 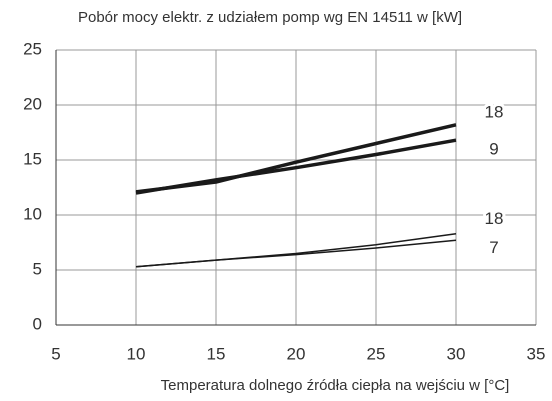 What do you see at coordinates (216, 353) in the screenshot?
I see `x-tick-label: 15` at bounding box center [216, 353].